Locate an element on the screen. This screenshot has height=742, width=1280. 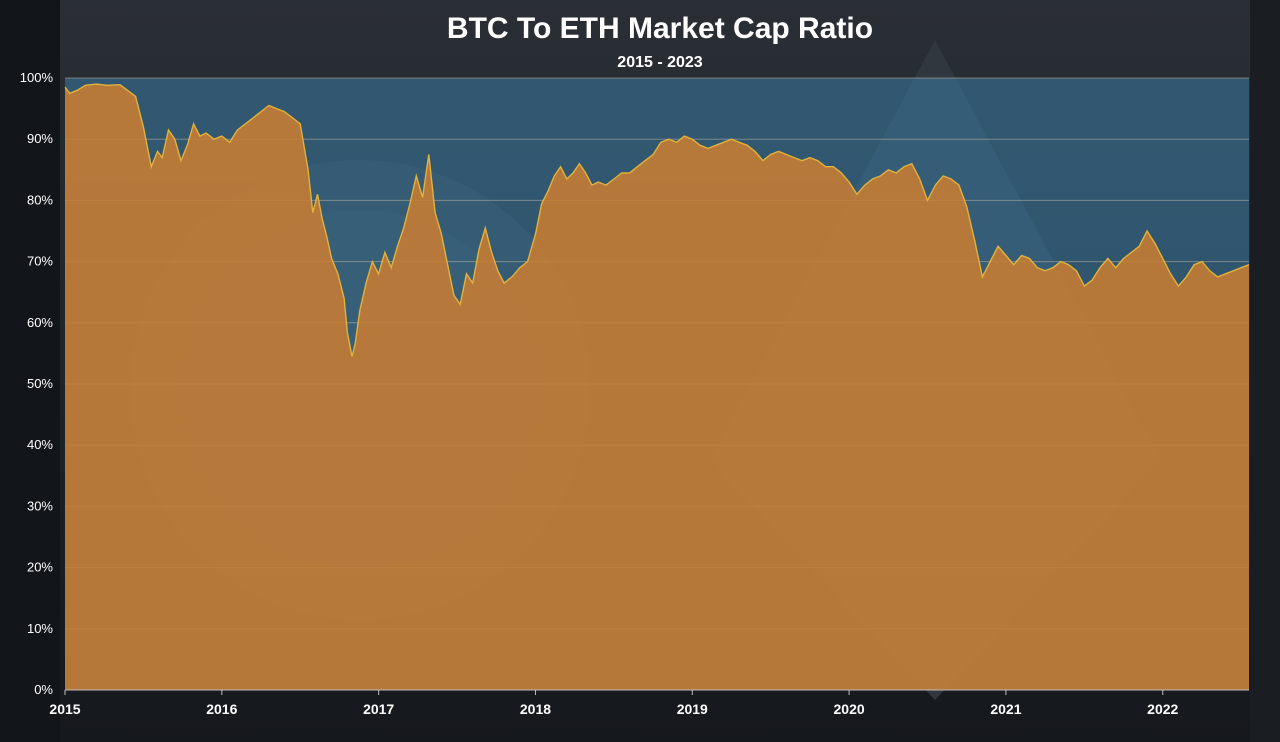
y-tick-label: 80% is located at coordinates (40, 199).